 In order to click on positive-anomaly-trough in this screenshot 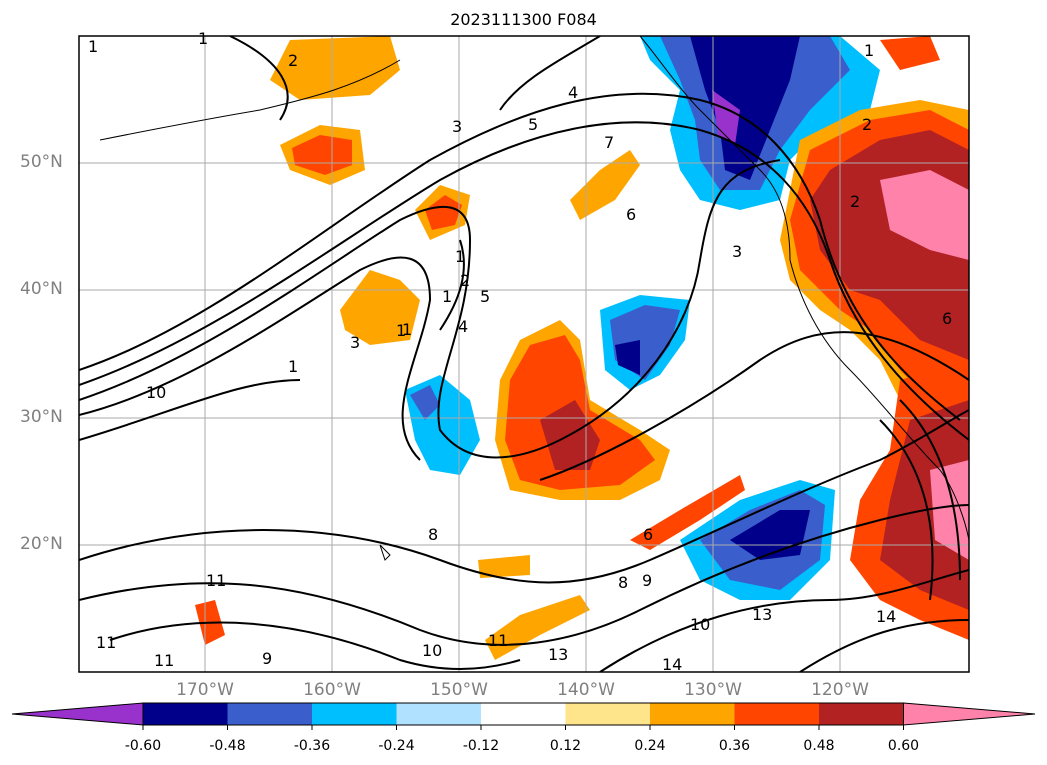, I will do `click(380, 307)`.